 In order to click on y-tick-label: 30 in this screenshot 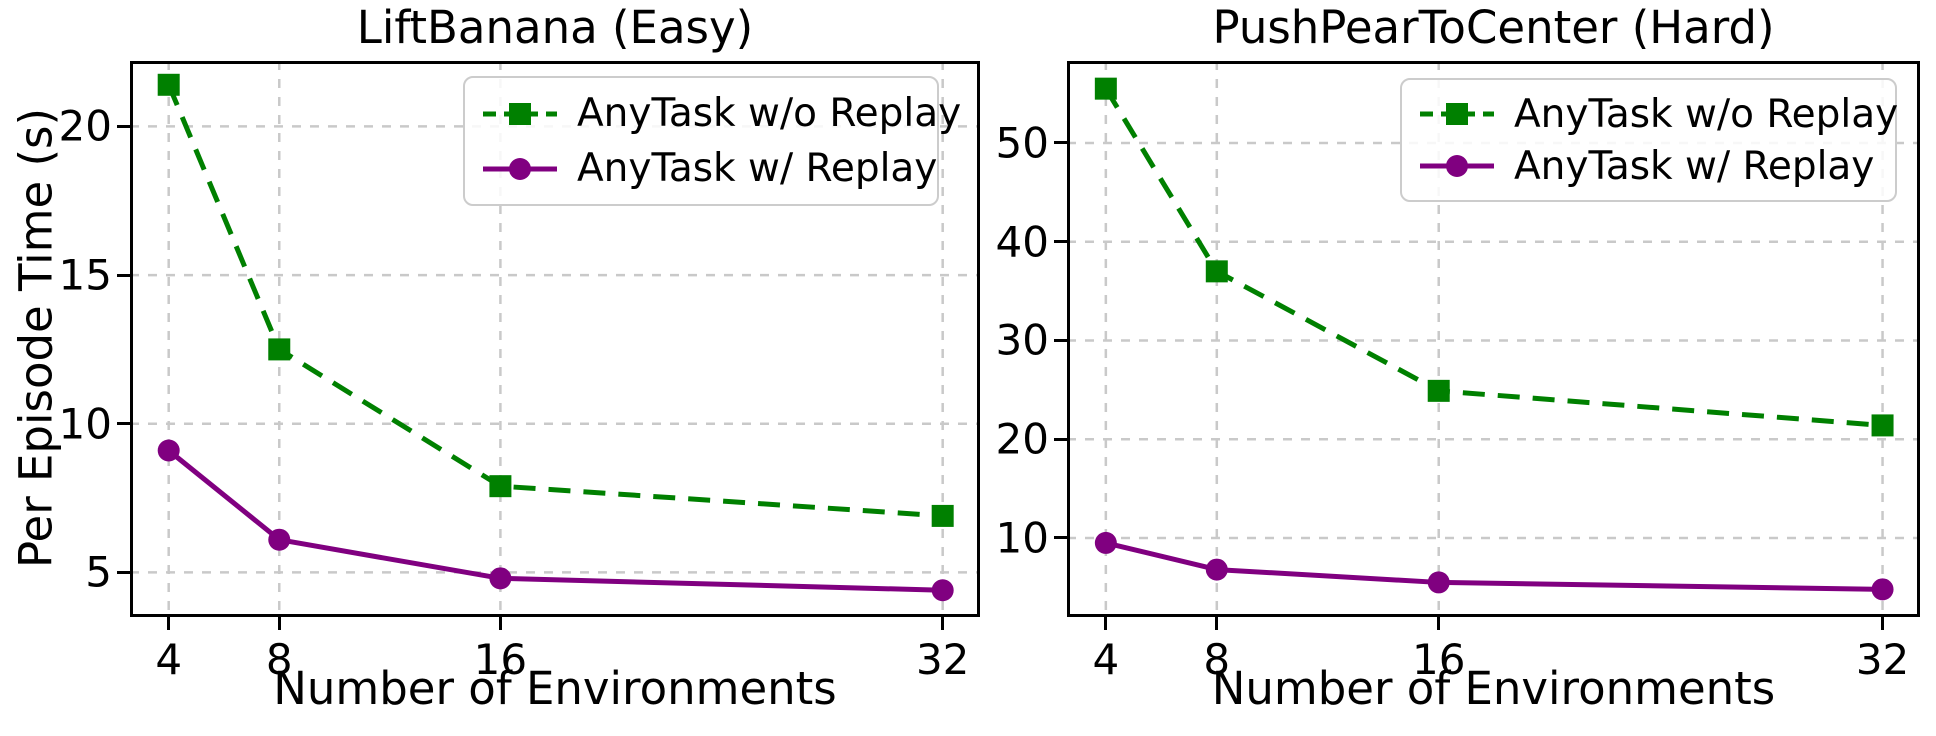, I will do `click(1022, 340)`.